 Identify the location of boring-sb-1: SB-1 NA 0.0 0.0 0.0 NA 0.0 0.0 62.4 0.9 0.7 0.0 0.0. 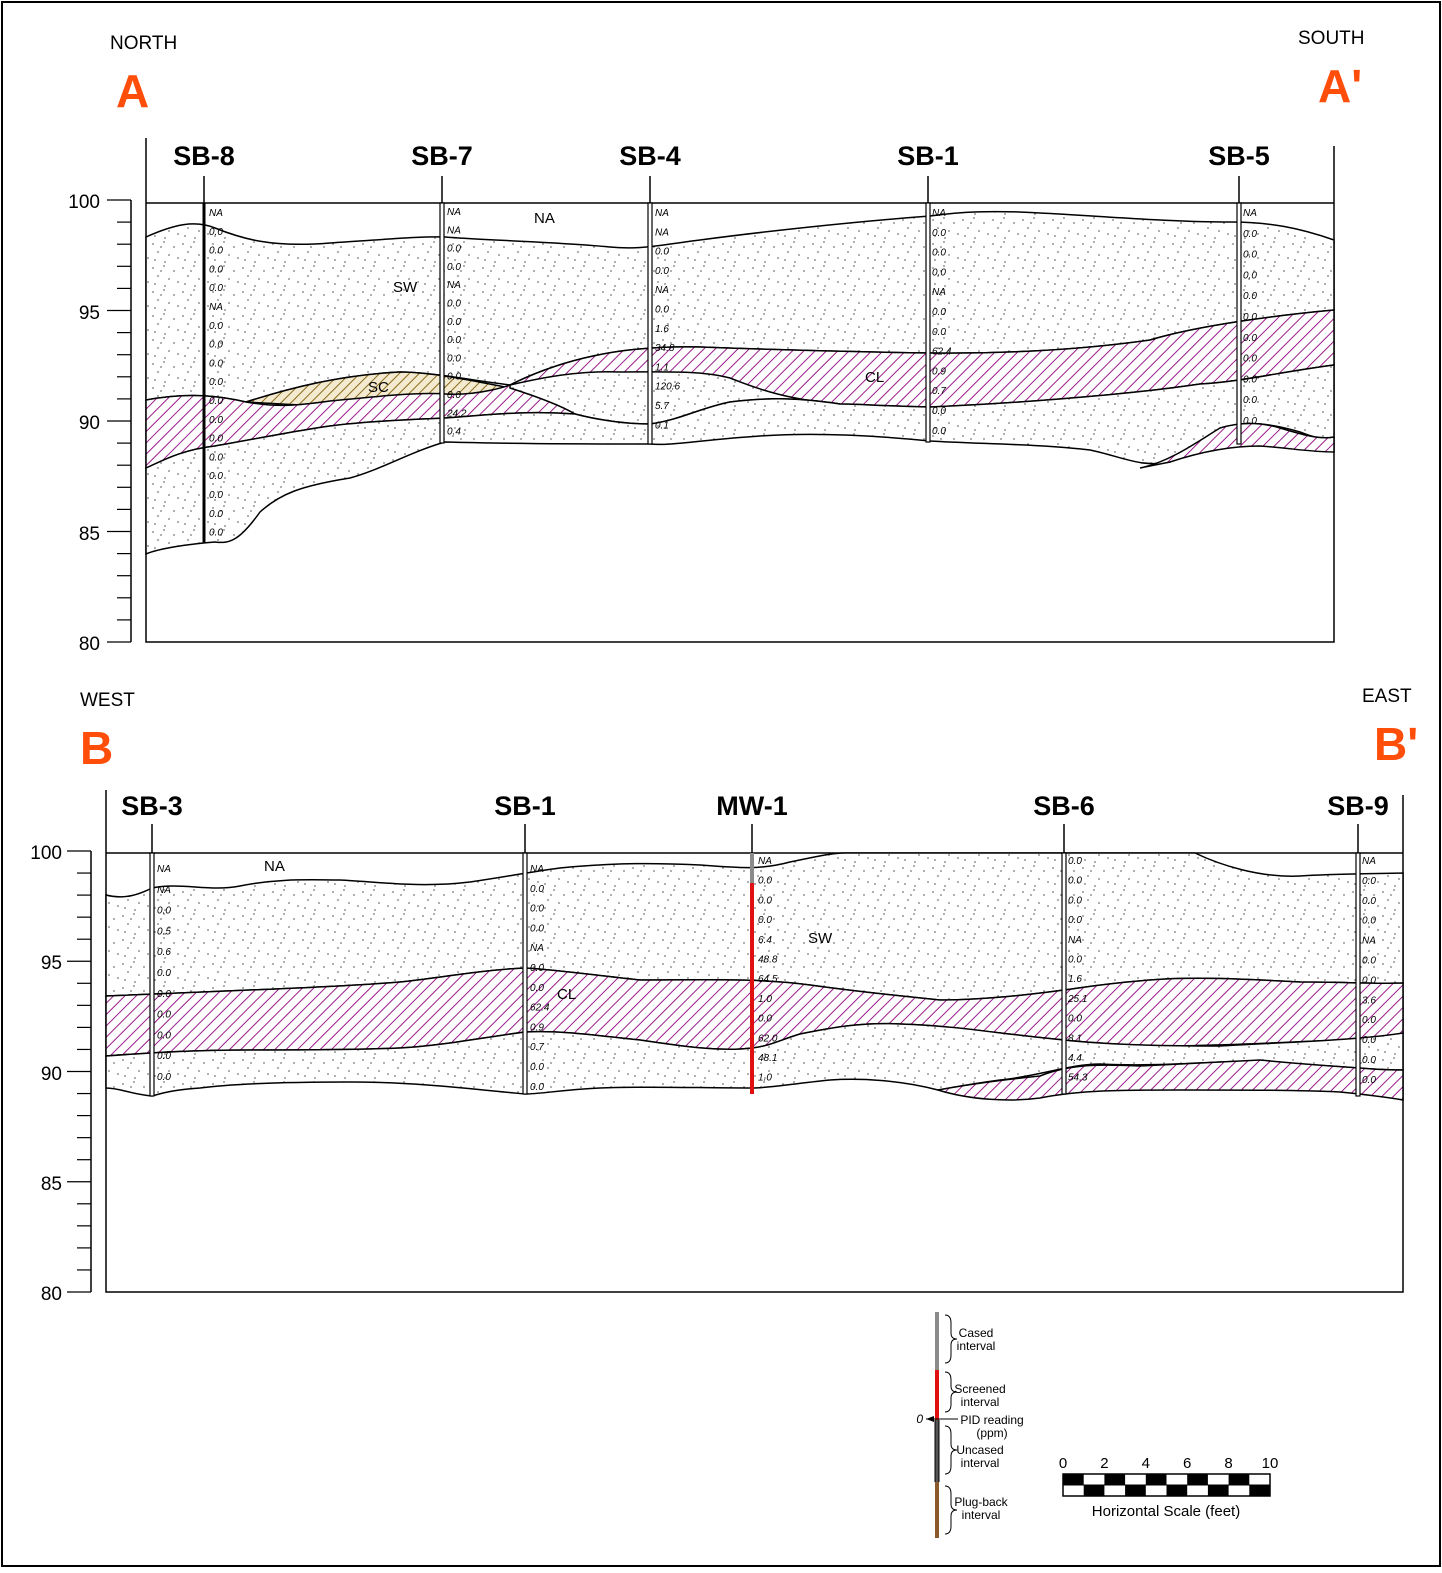
(525, 943).